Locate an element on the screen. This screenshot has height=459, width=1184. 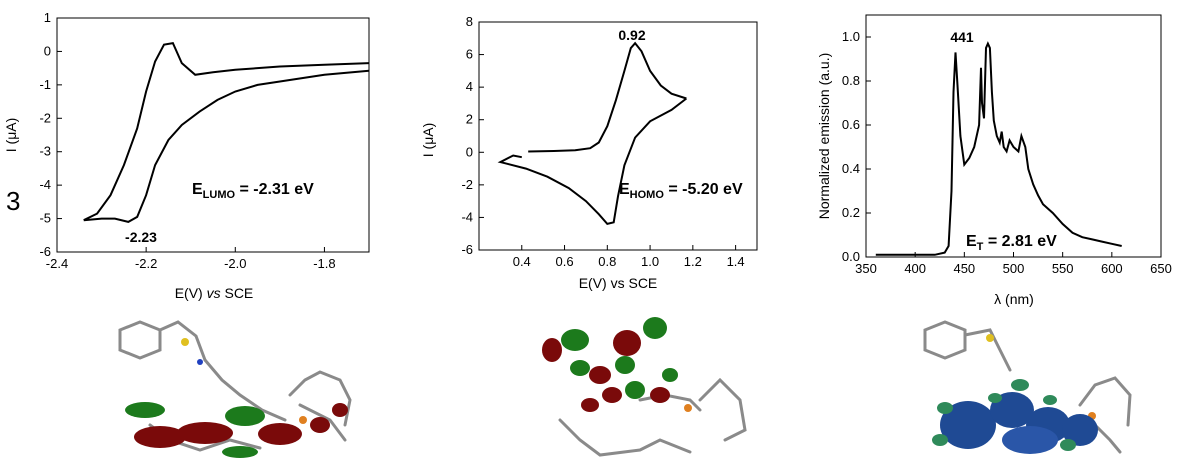
y-tick-label: -1 is located at coordinates (45, 84).